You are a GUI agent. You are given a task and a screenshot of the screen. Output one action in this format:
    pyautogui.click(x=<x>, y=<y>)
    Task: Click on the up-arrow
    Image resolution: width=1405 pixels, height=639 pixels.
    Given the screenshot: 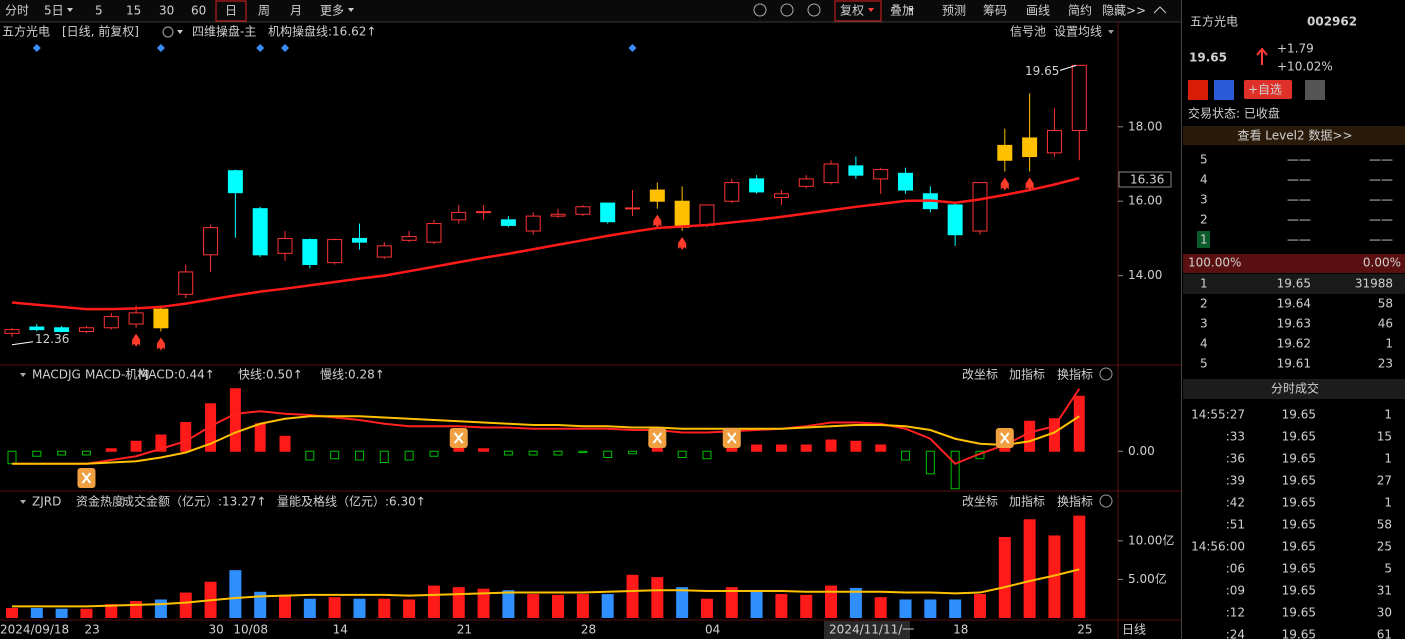 What is the action you would take?
    pyautogui.click(x=1262, y=56)
    